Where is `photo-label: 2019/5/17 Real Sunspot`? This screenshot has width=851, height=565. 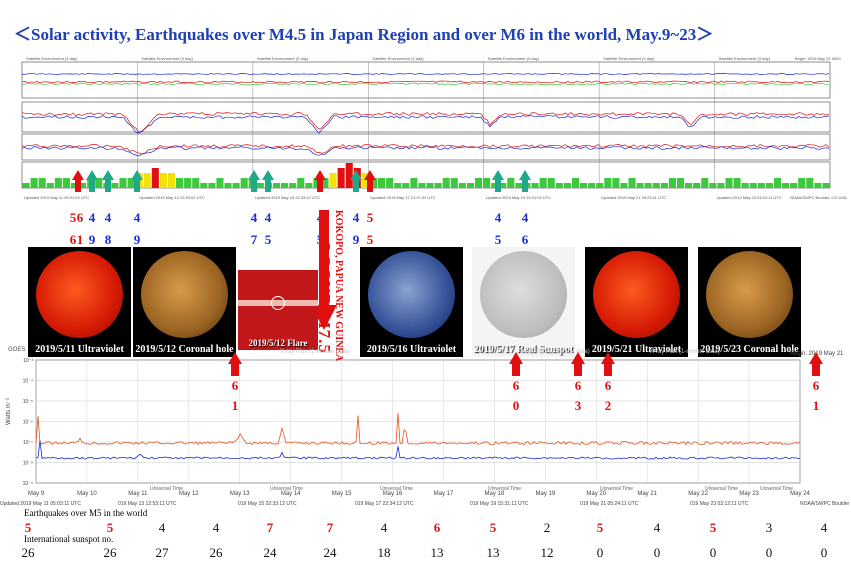 photo-label: 2019/5/17 Real Sunspot is located at coordinates (523, 349).